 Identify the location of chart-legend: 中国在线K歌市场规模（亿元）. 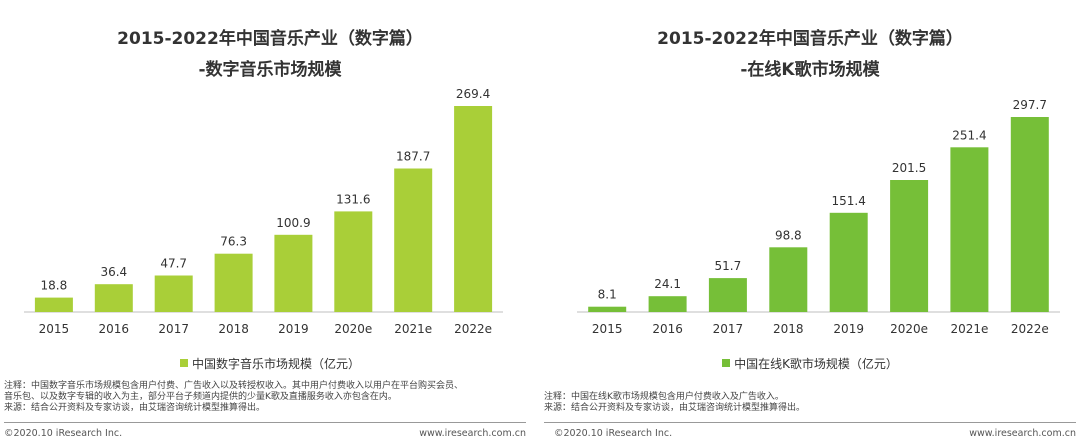
(810, 363).